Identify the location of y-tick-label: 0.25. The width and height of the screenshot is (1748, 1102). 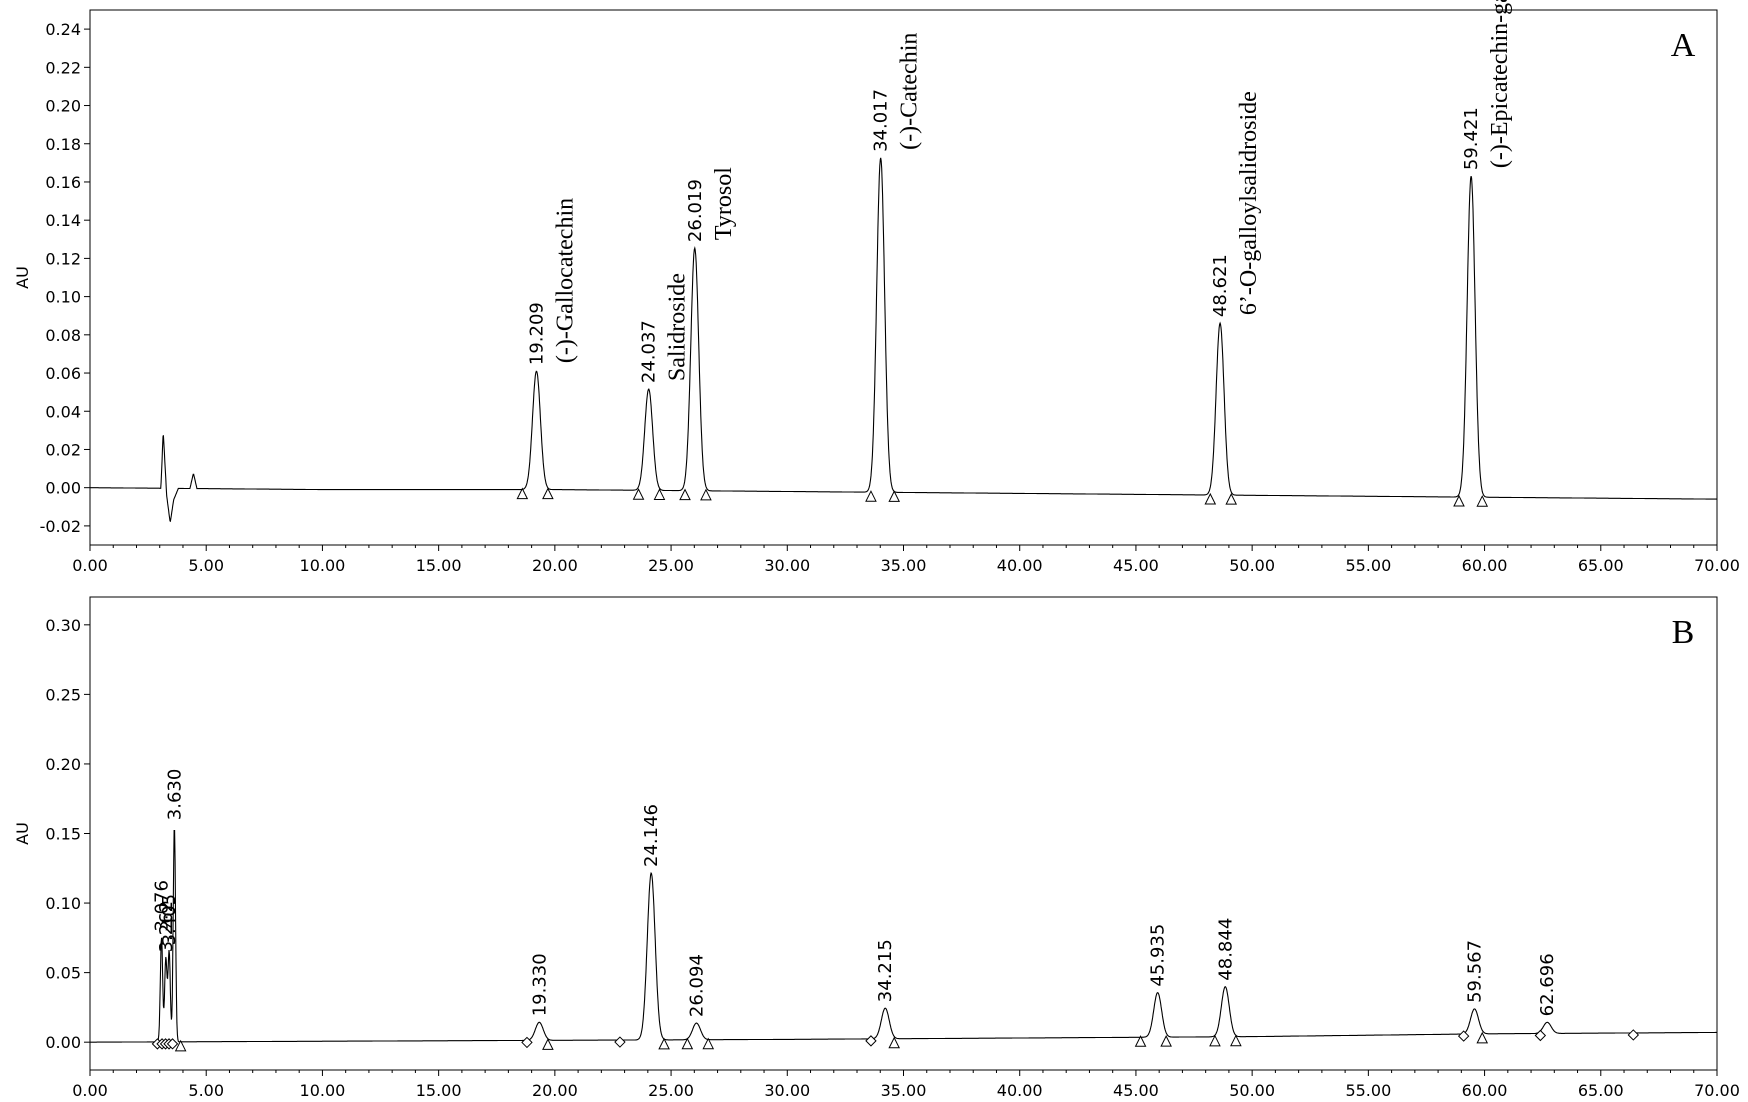
(63, 694).